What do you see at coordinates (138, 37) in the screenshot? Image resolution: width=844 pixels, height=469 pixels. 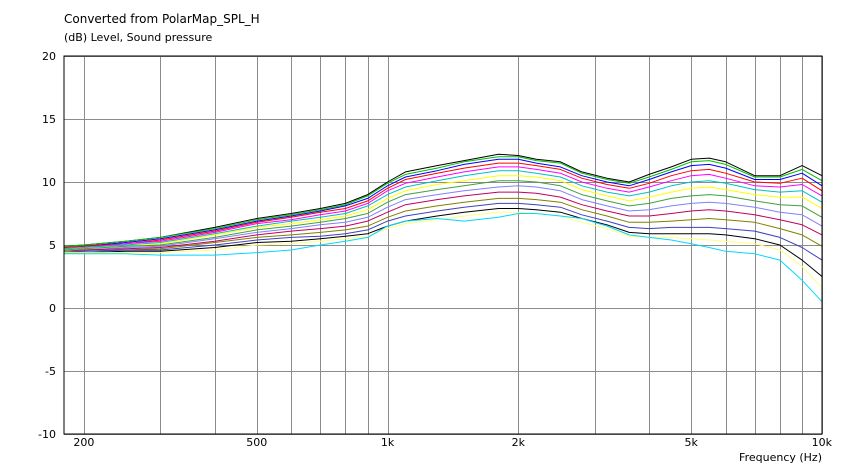 I see `chart-subtitle: (dB) Level, Sound pressure` at bounding box center [138, 37].